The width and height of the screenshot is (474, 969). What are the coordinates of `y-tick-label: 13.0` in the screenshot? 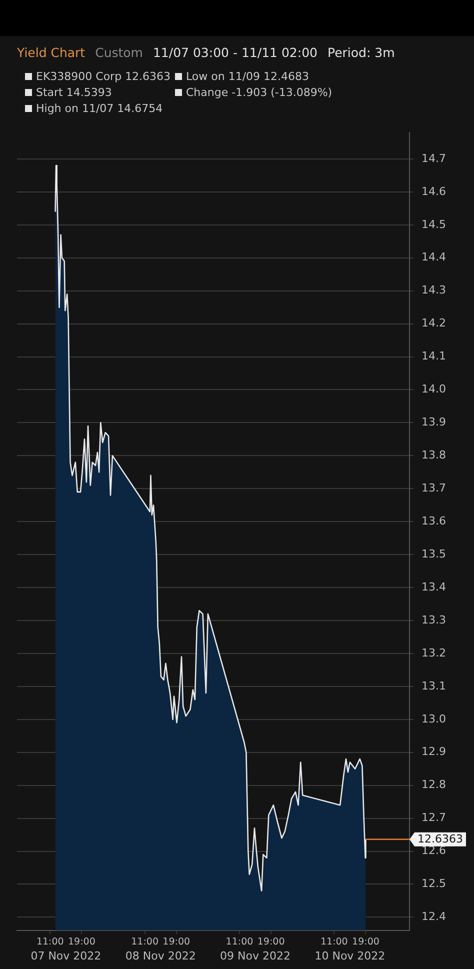 It's located at (434, 719).